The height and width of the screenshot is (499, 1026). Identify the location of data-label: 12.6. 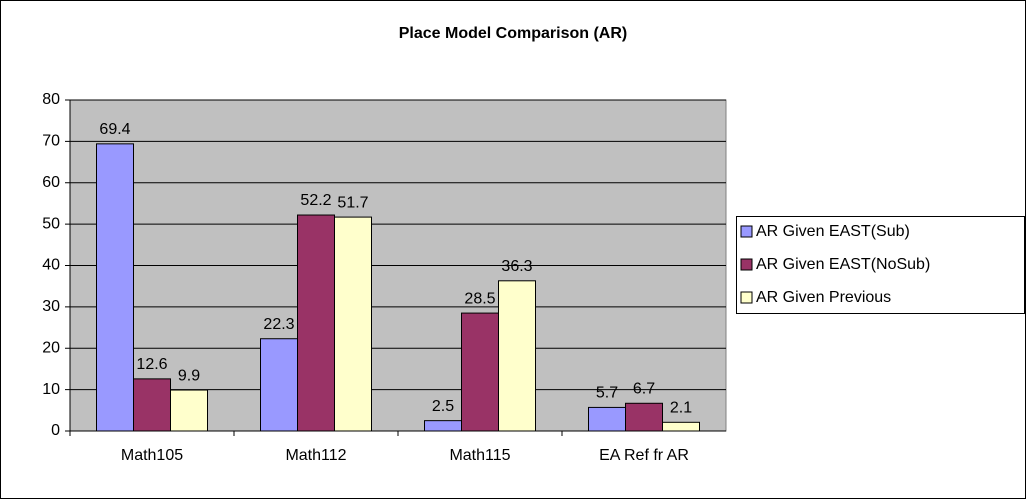
(151, 364).